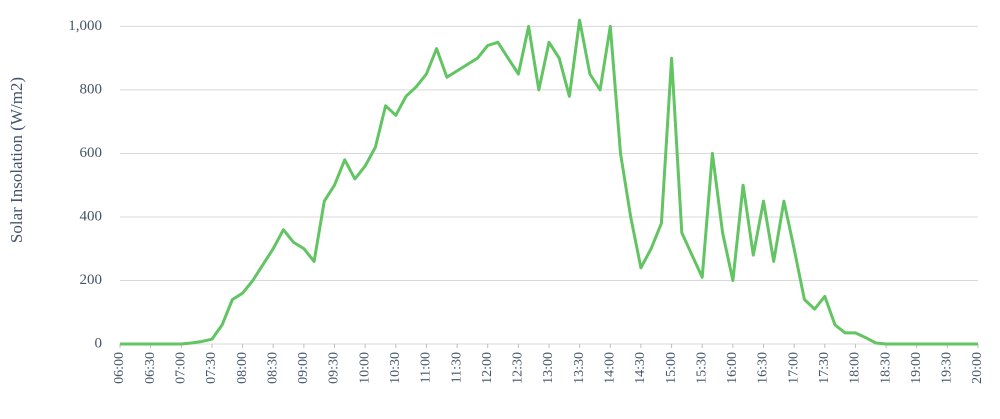  What do you see at coordinates (671, 368) in the screenshot?
I see `x-tick-label: 15:00` at bounding box center [671, 368].